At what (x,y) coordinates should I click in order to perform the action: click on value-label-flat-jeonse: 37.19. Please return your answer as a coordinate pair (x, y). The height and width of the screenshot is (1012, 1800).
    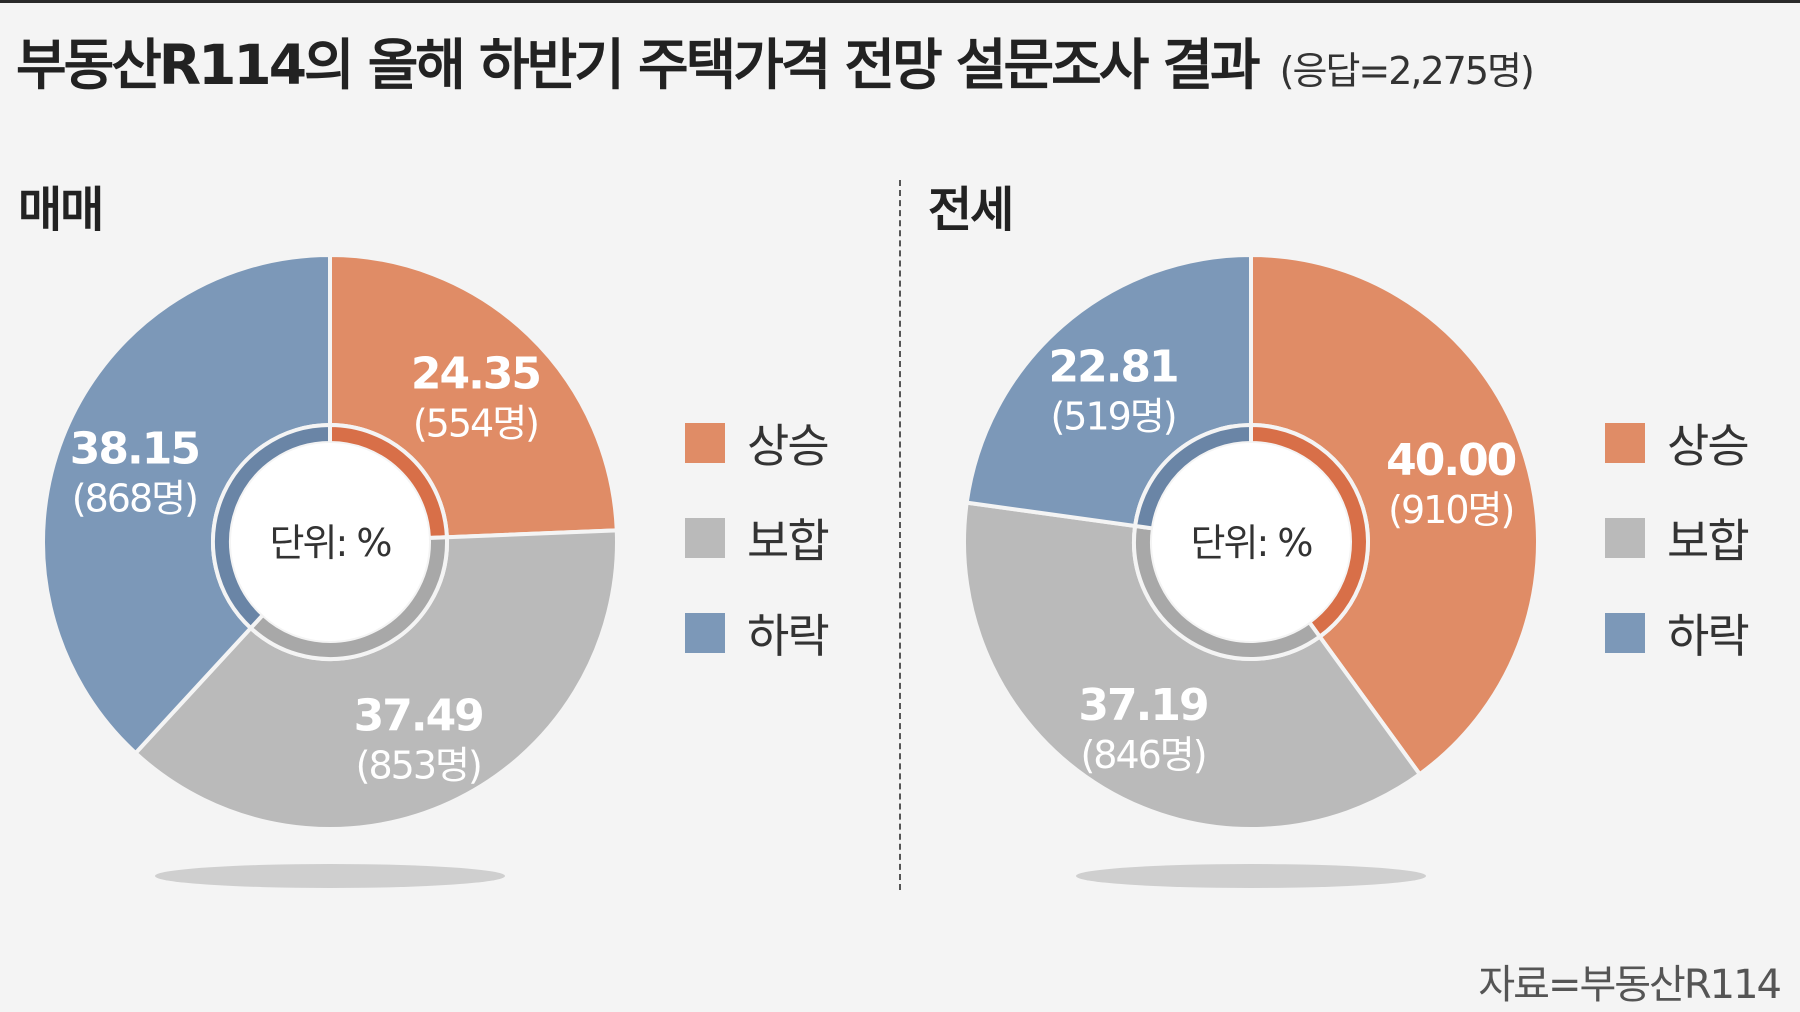
    Looking at the image, I should click on (1142, 705).